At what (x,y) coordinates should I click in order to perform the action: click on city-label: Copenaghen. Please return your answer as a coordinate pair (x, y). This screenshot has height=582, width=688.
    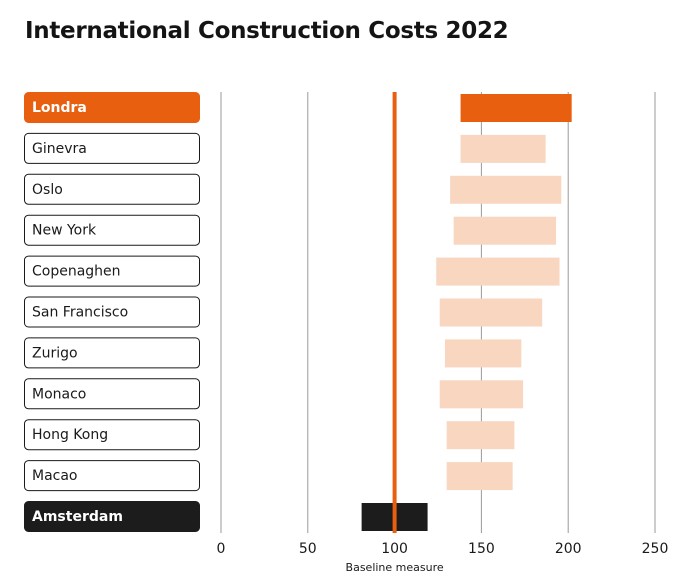
    Looking at the image, I should click on (76, 272).